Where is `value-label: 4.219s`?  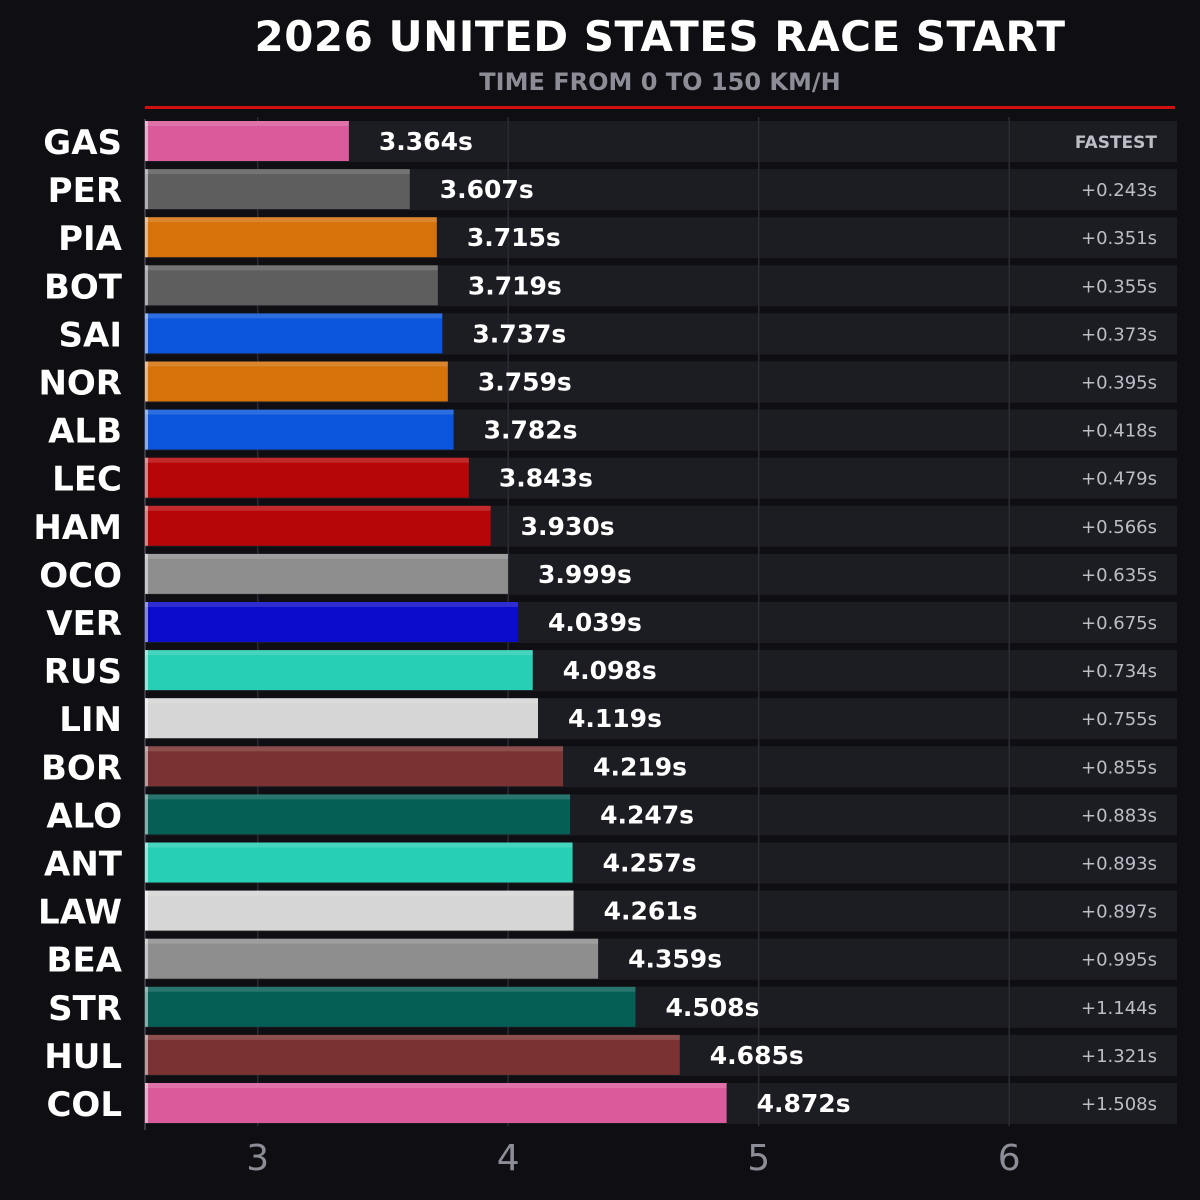 value-label: 4.219s is located at coordinates (640, 766).